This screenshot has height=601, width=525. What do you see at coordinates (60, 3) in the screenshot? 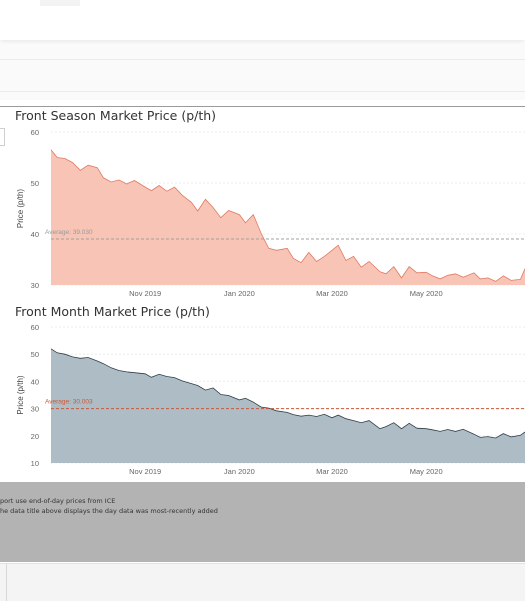
I see `nav-placeholder` at bounding box center [60, 3].